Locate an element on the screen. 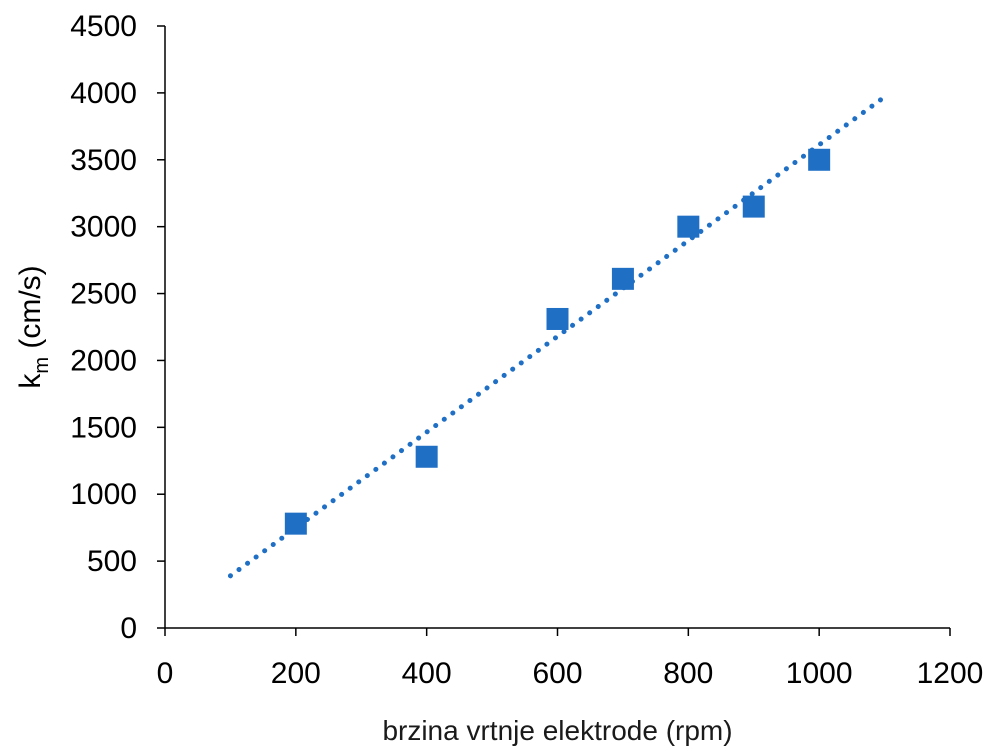  y-tick-label: 4000 is located at coordinates (103, 93).